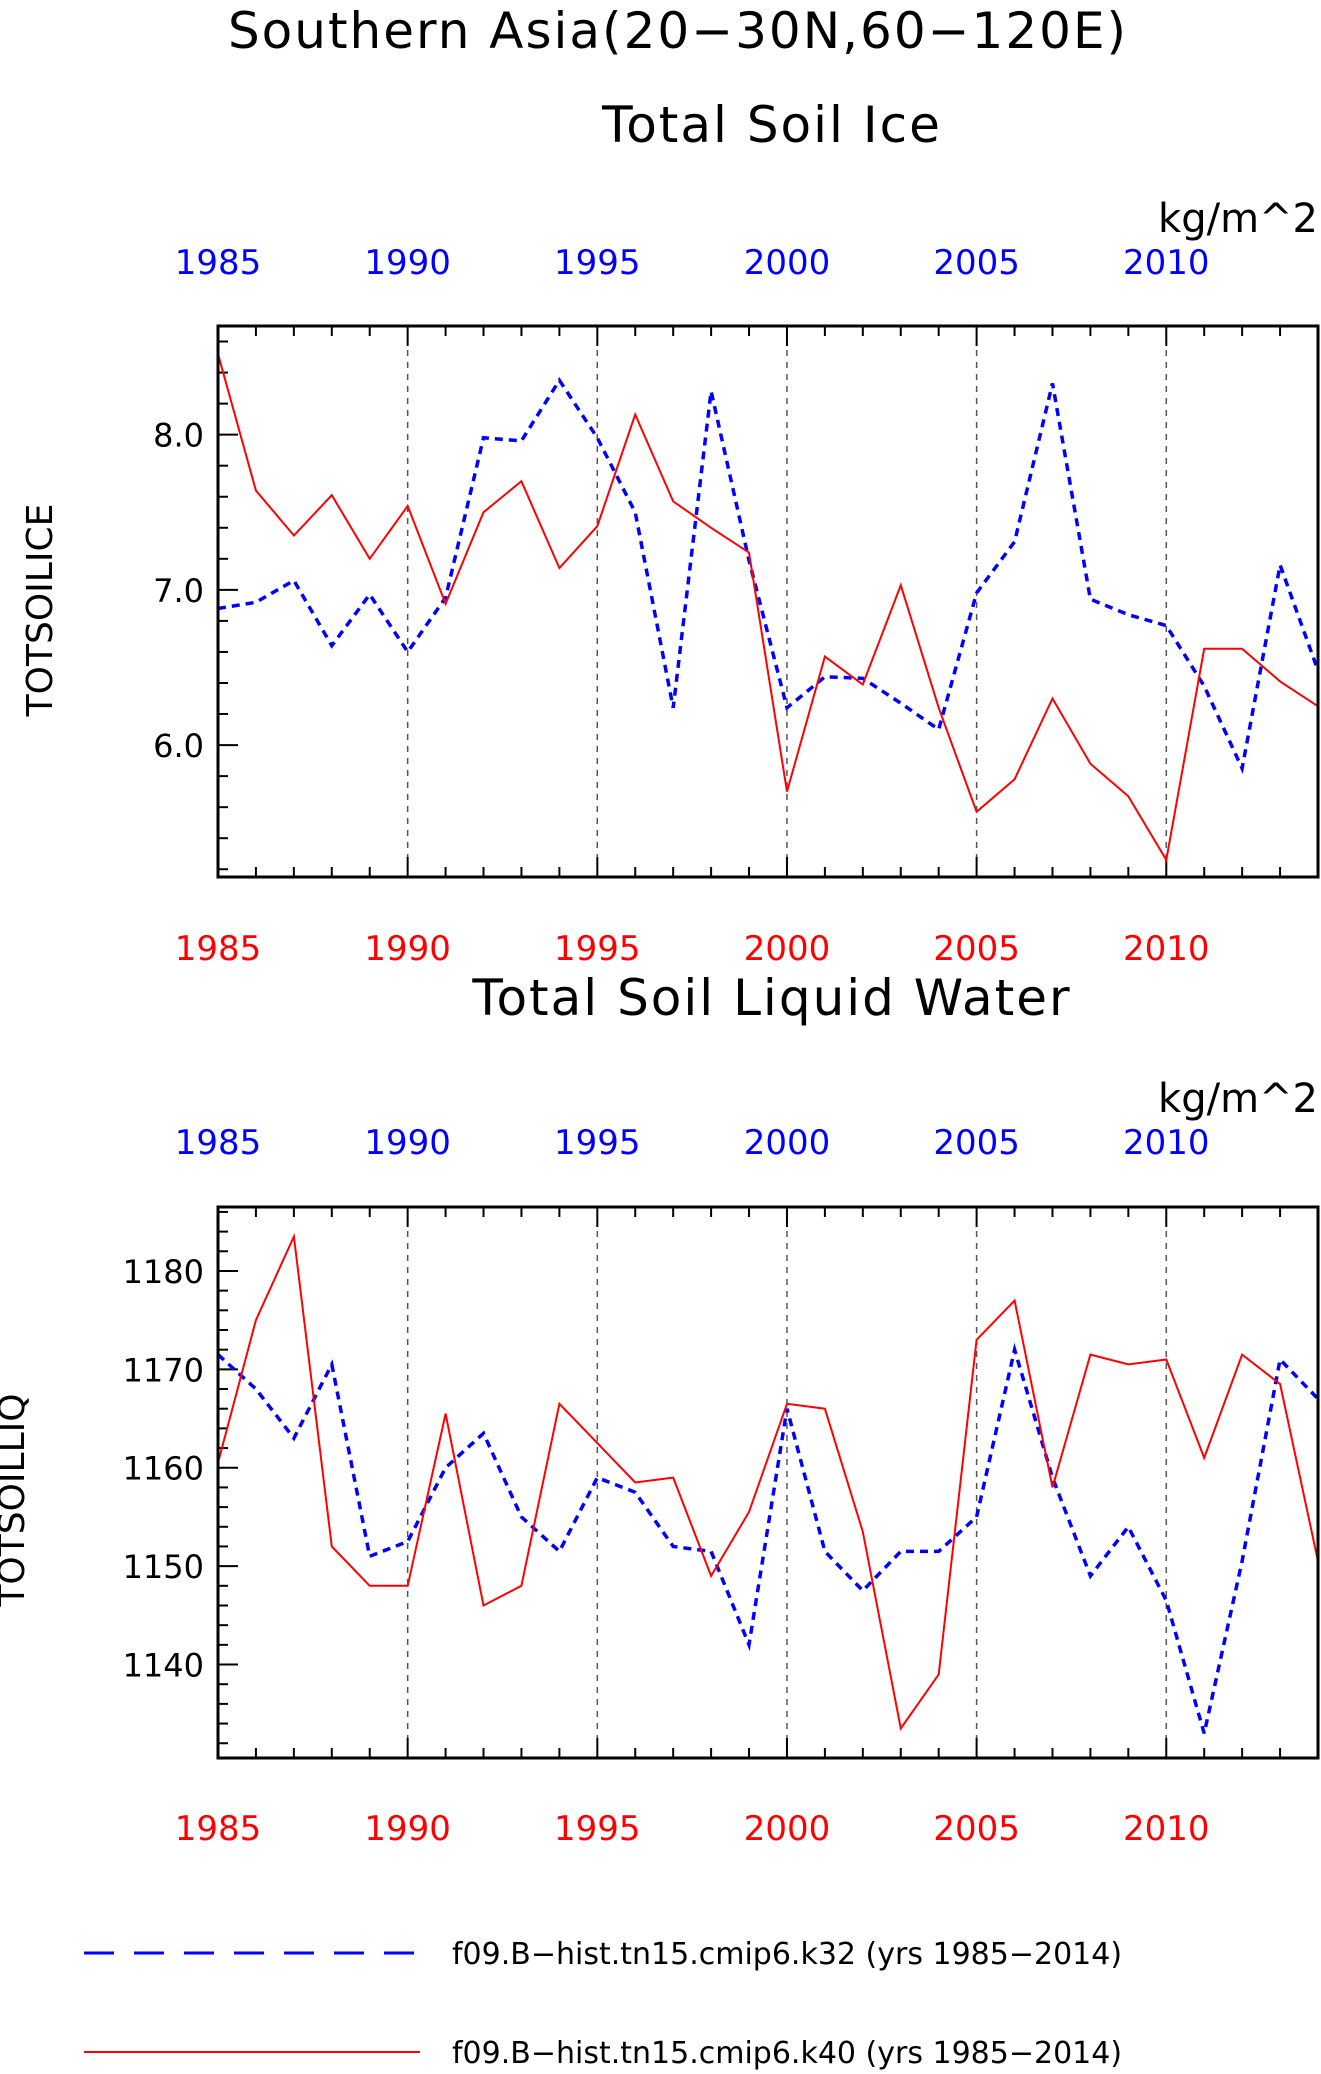 The image size is (1321, 2074). What do you see at coordinates (163, 1666) in the screenshot?
I see `y-tick-label: 1140` at bounding box center [163, 1666].